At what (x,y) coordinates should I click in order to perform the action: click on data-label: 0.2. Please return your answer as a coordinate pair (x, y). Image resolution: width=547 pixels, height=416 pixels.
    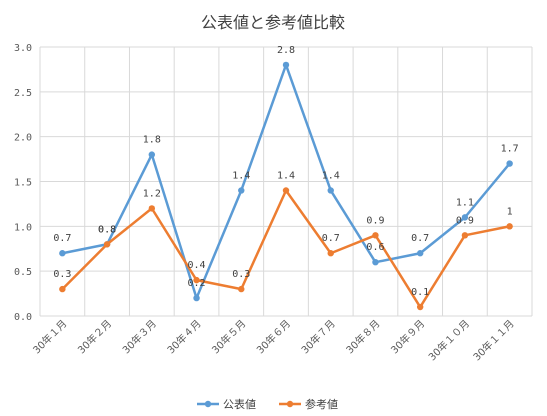
    Looking at the image, I should click on (197, 283).